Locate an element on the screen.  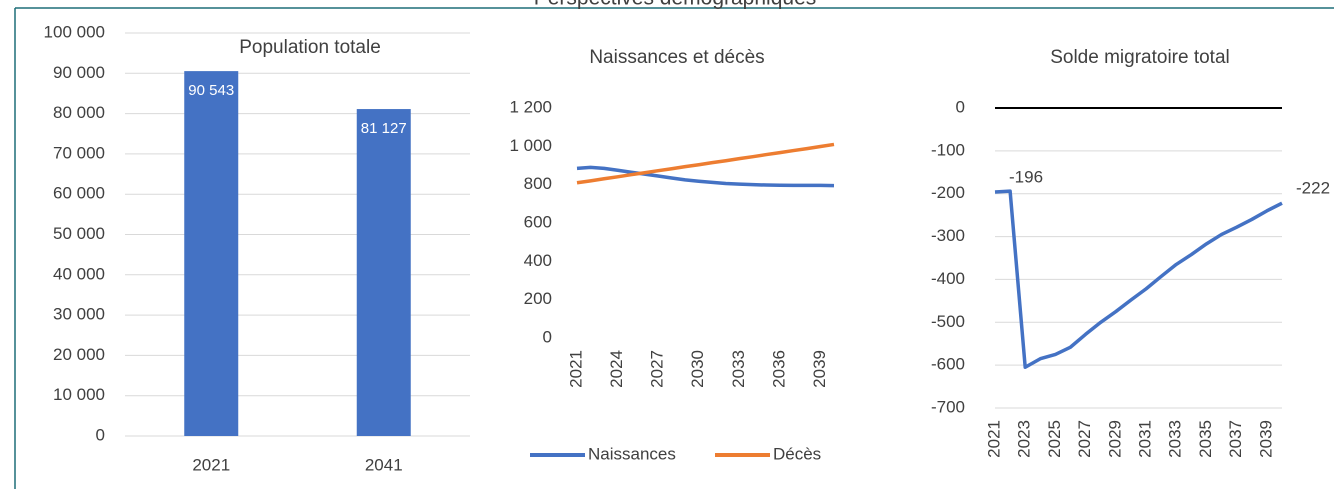
legend-label: Naissances is located at coordinates (632, 453).